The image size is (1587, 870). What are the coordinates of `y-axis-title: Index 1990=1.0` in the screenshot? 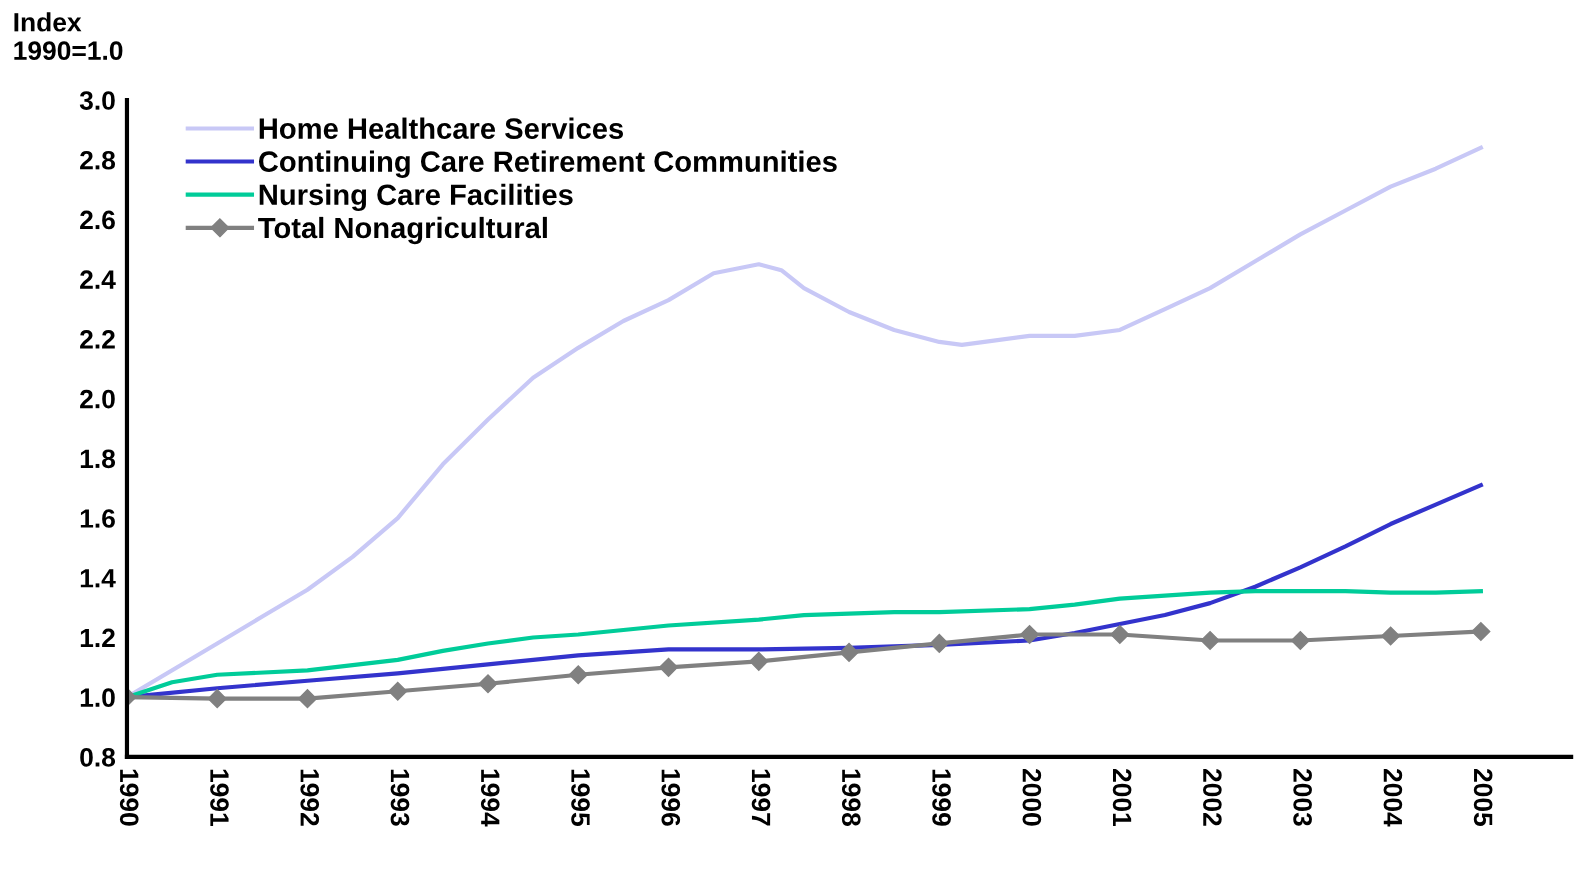 It's located at (68, 36).